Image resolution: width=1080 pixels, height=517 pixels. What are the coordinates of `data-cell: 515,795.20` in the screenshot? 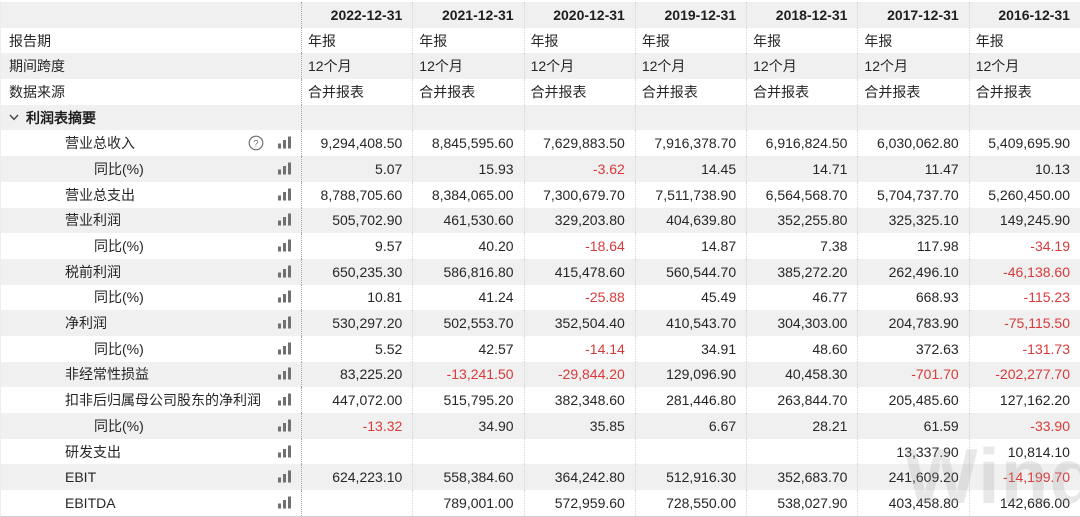 It's located at (467, 400).